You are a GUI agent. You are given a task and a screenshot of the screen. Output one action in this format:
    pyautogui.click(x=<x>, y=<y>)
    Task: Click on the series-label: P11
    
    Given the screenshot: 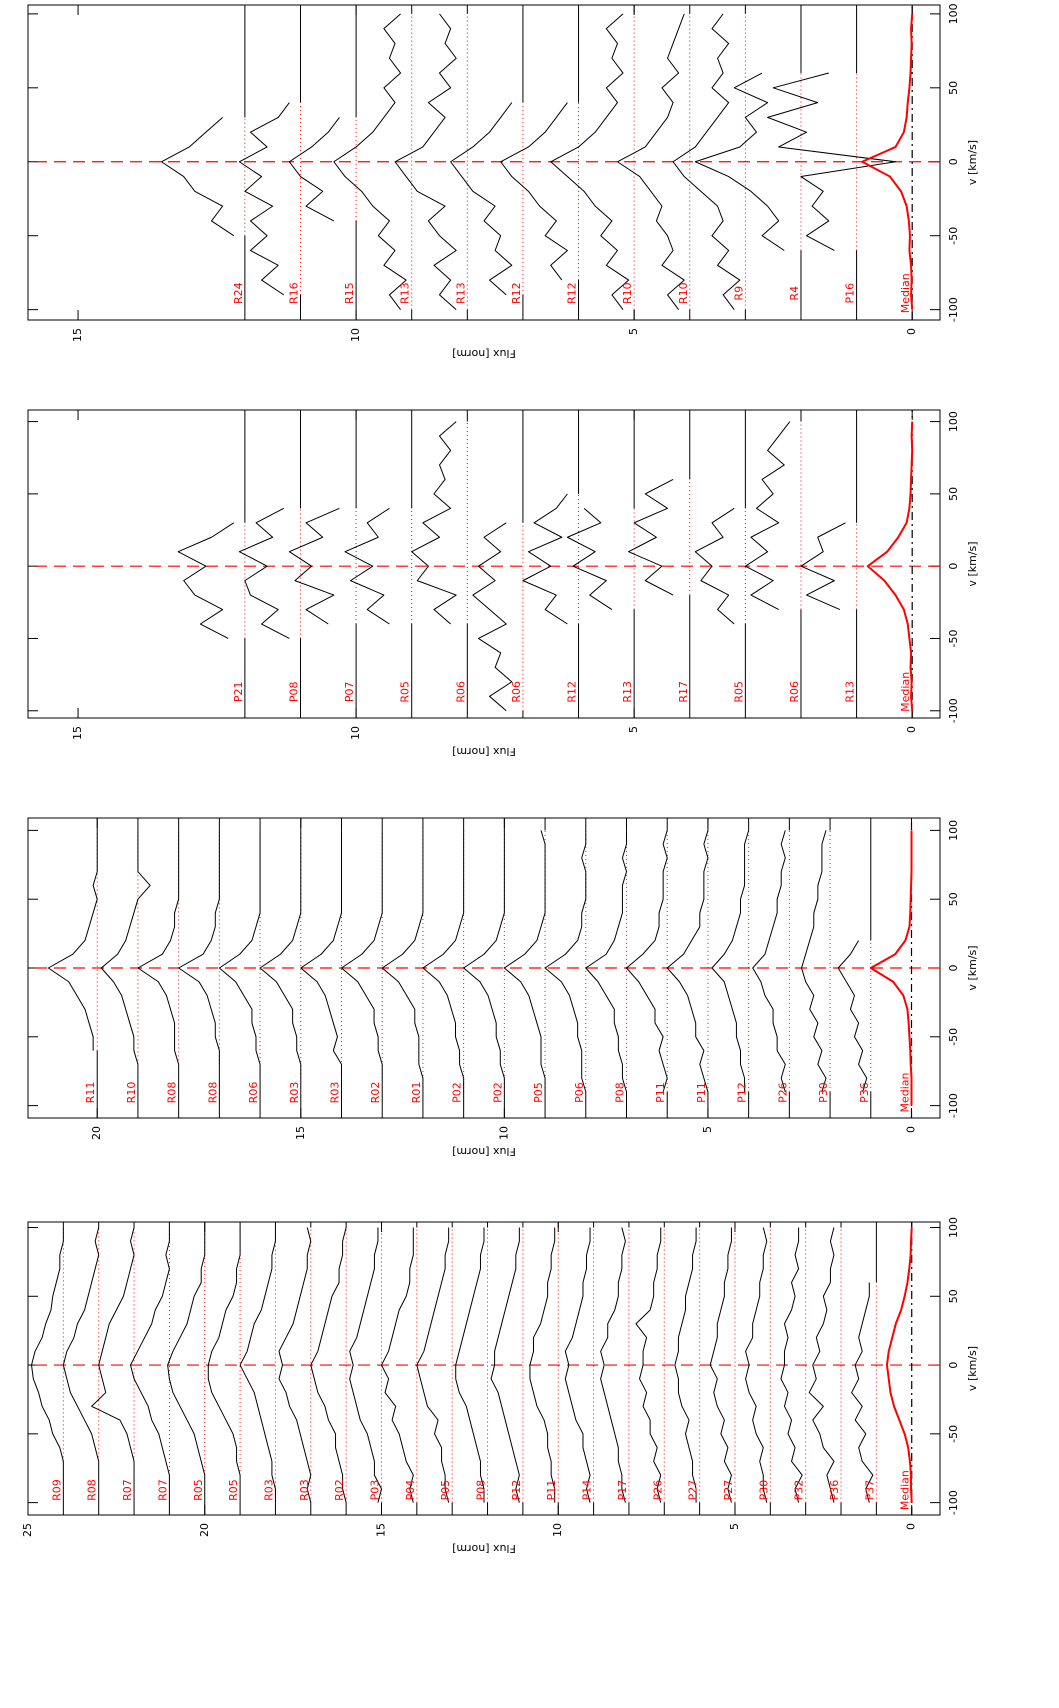 What is the action you would take?
    pyautogui.click(x=701, y=1092)
    